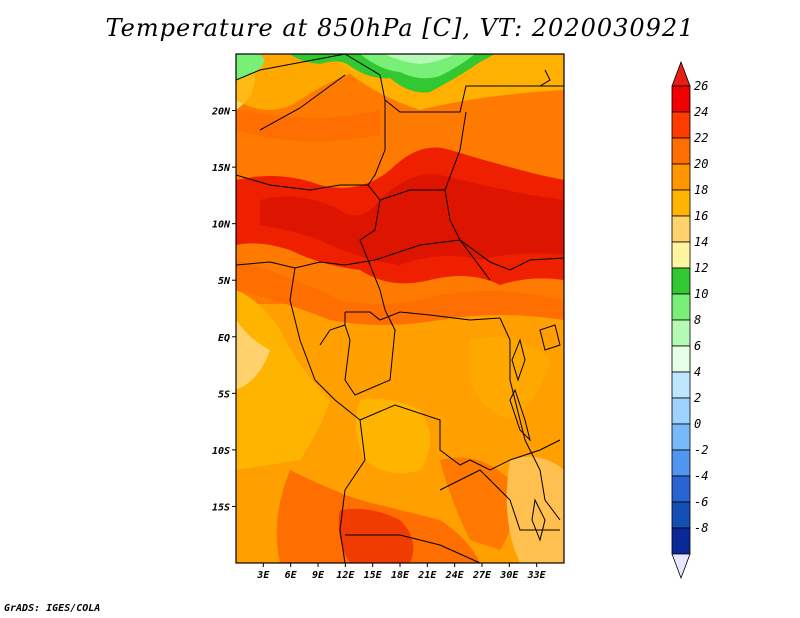  Describe the element at coordinates (221, 507) in the screenshot. I see `lat-tick-label: 15S` at that location.